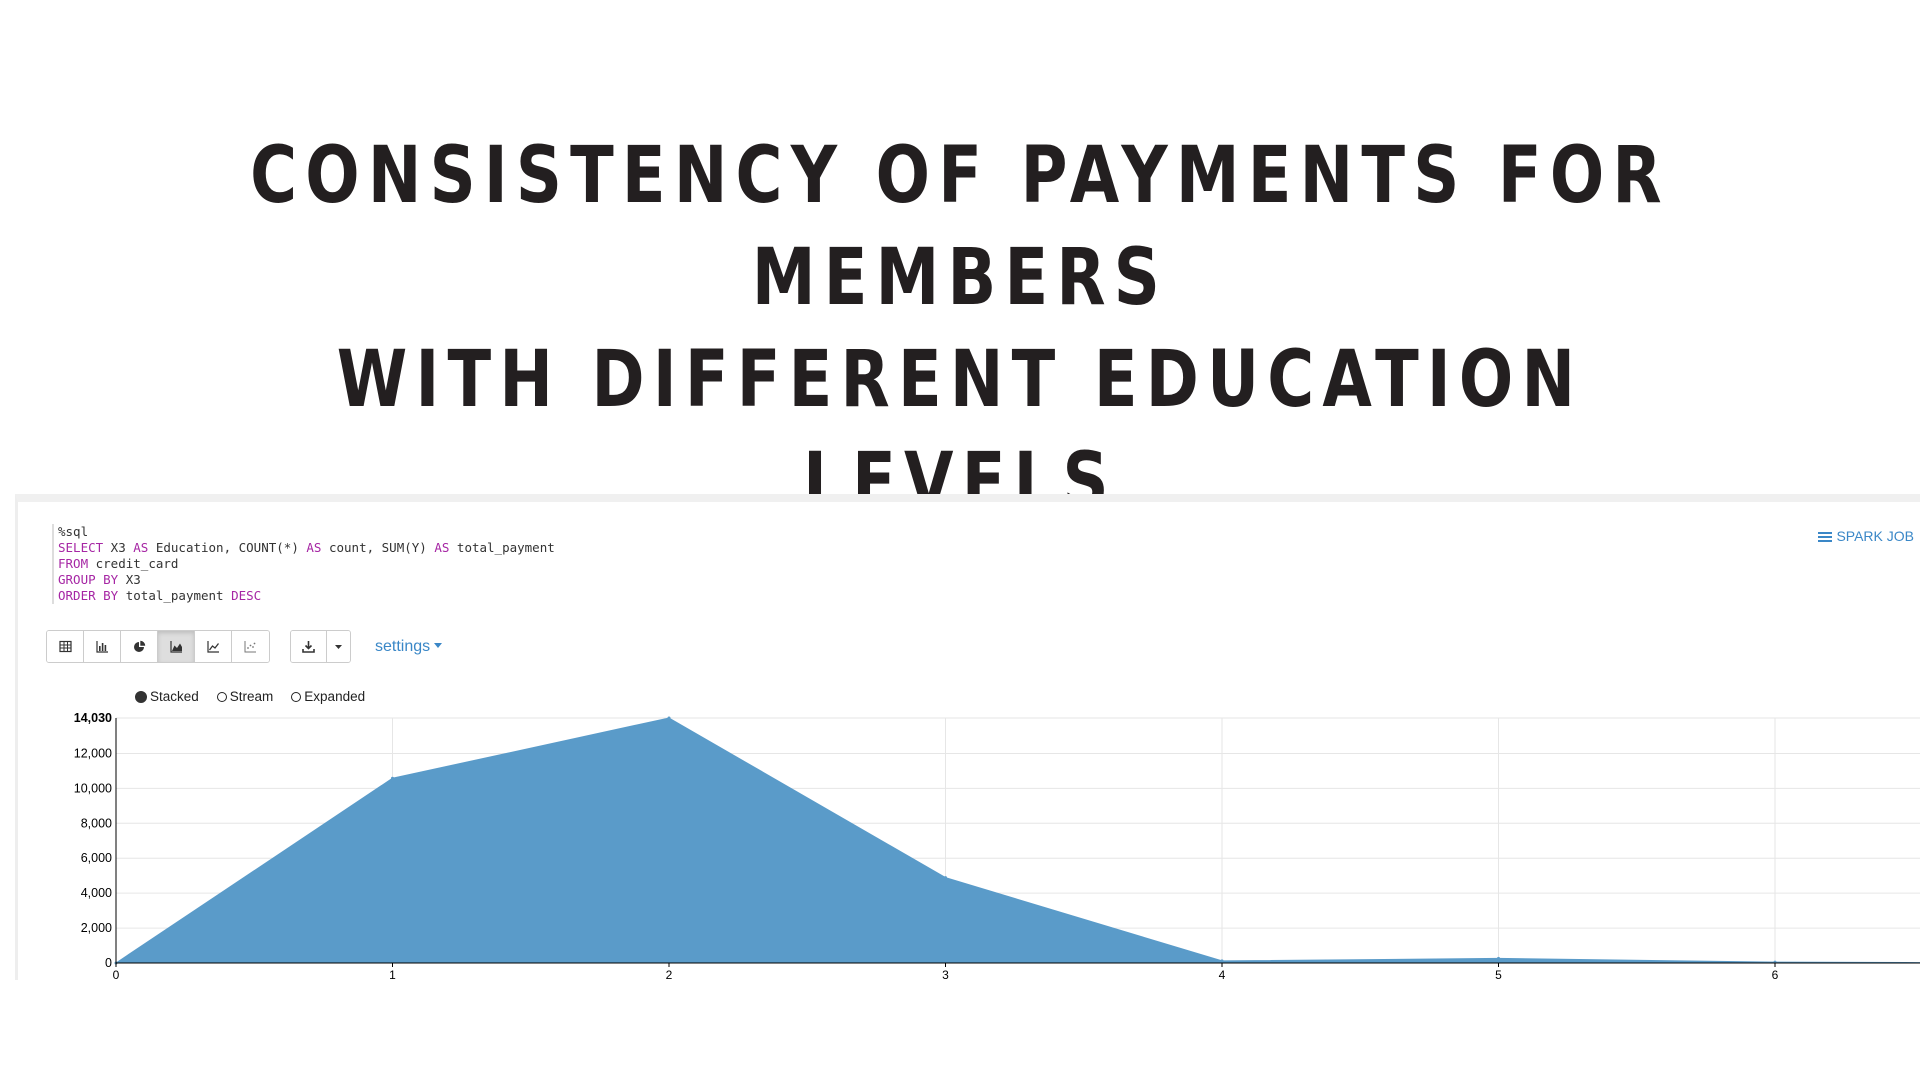 This screenshot has height=1080, width=1920. What do you see at coordinates (1222, 974) in the screenshot?
I see `x-tick-label: 4` at bounding box center [1222, 974].